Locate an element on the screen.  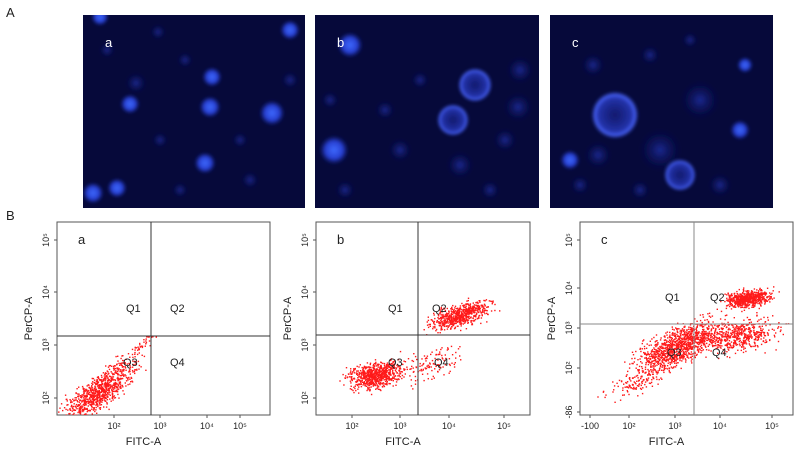
cells is located at coordinates (656, 116).